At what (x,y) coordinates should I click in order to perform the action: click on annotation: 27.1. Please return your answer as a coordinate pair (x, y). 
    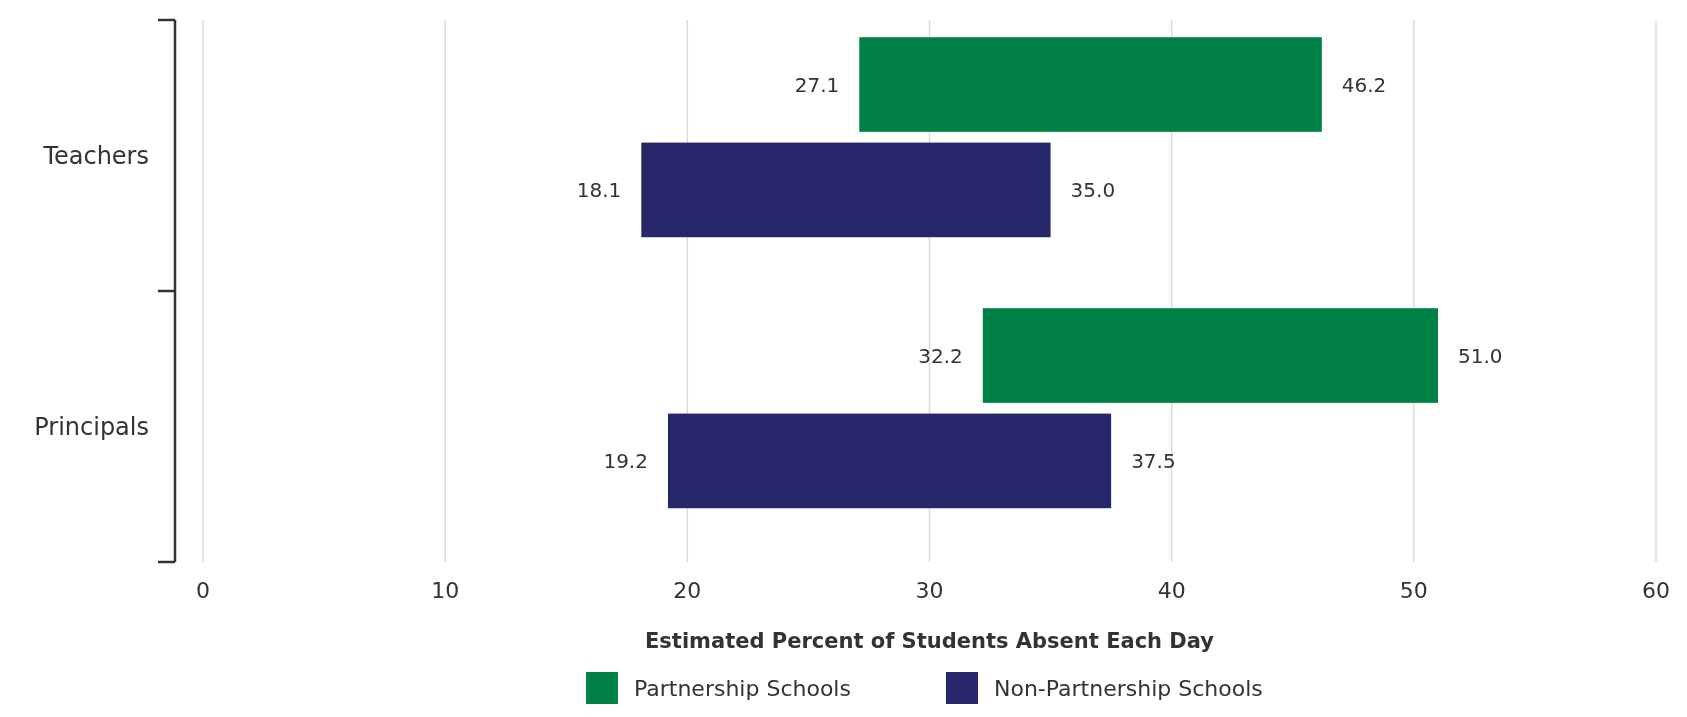
    Looking at the image, I should click on (817, 84).